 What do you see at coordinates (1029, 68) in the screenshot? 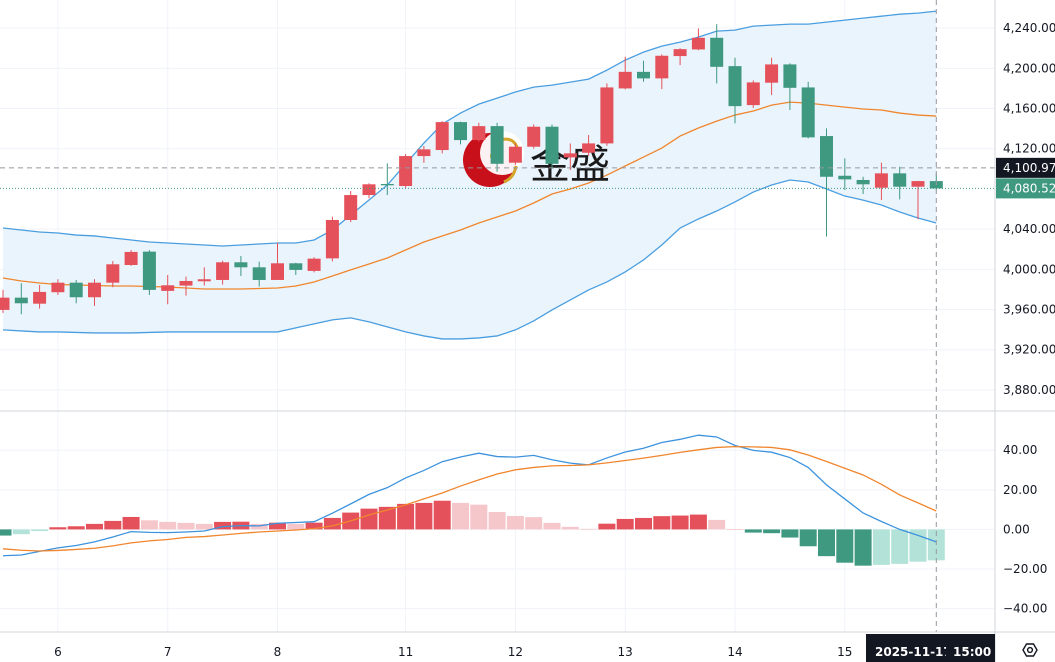
I see `price-axis-label: 4,200.00` at bounding box center [1029, 68].